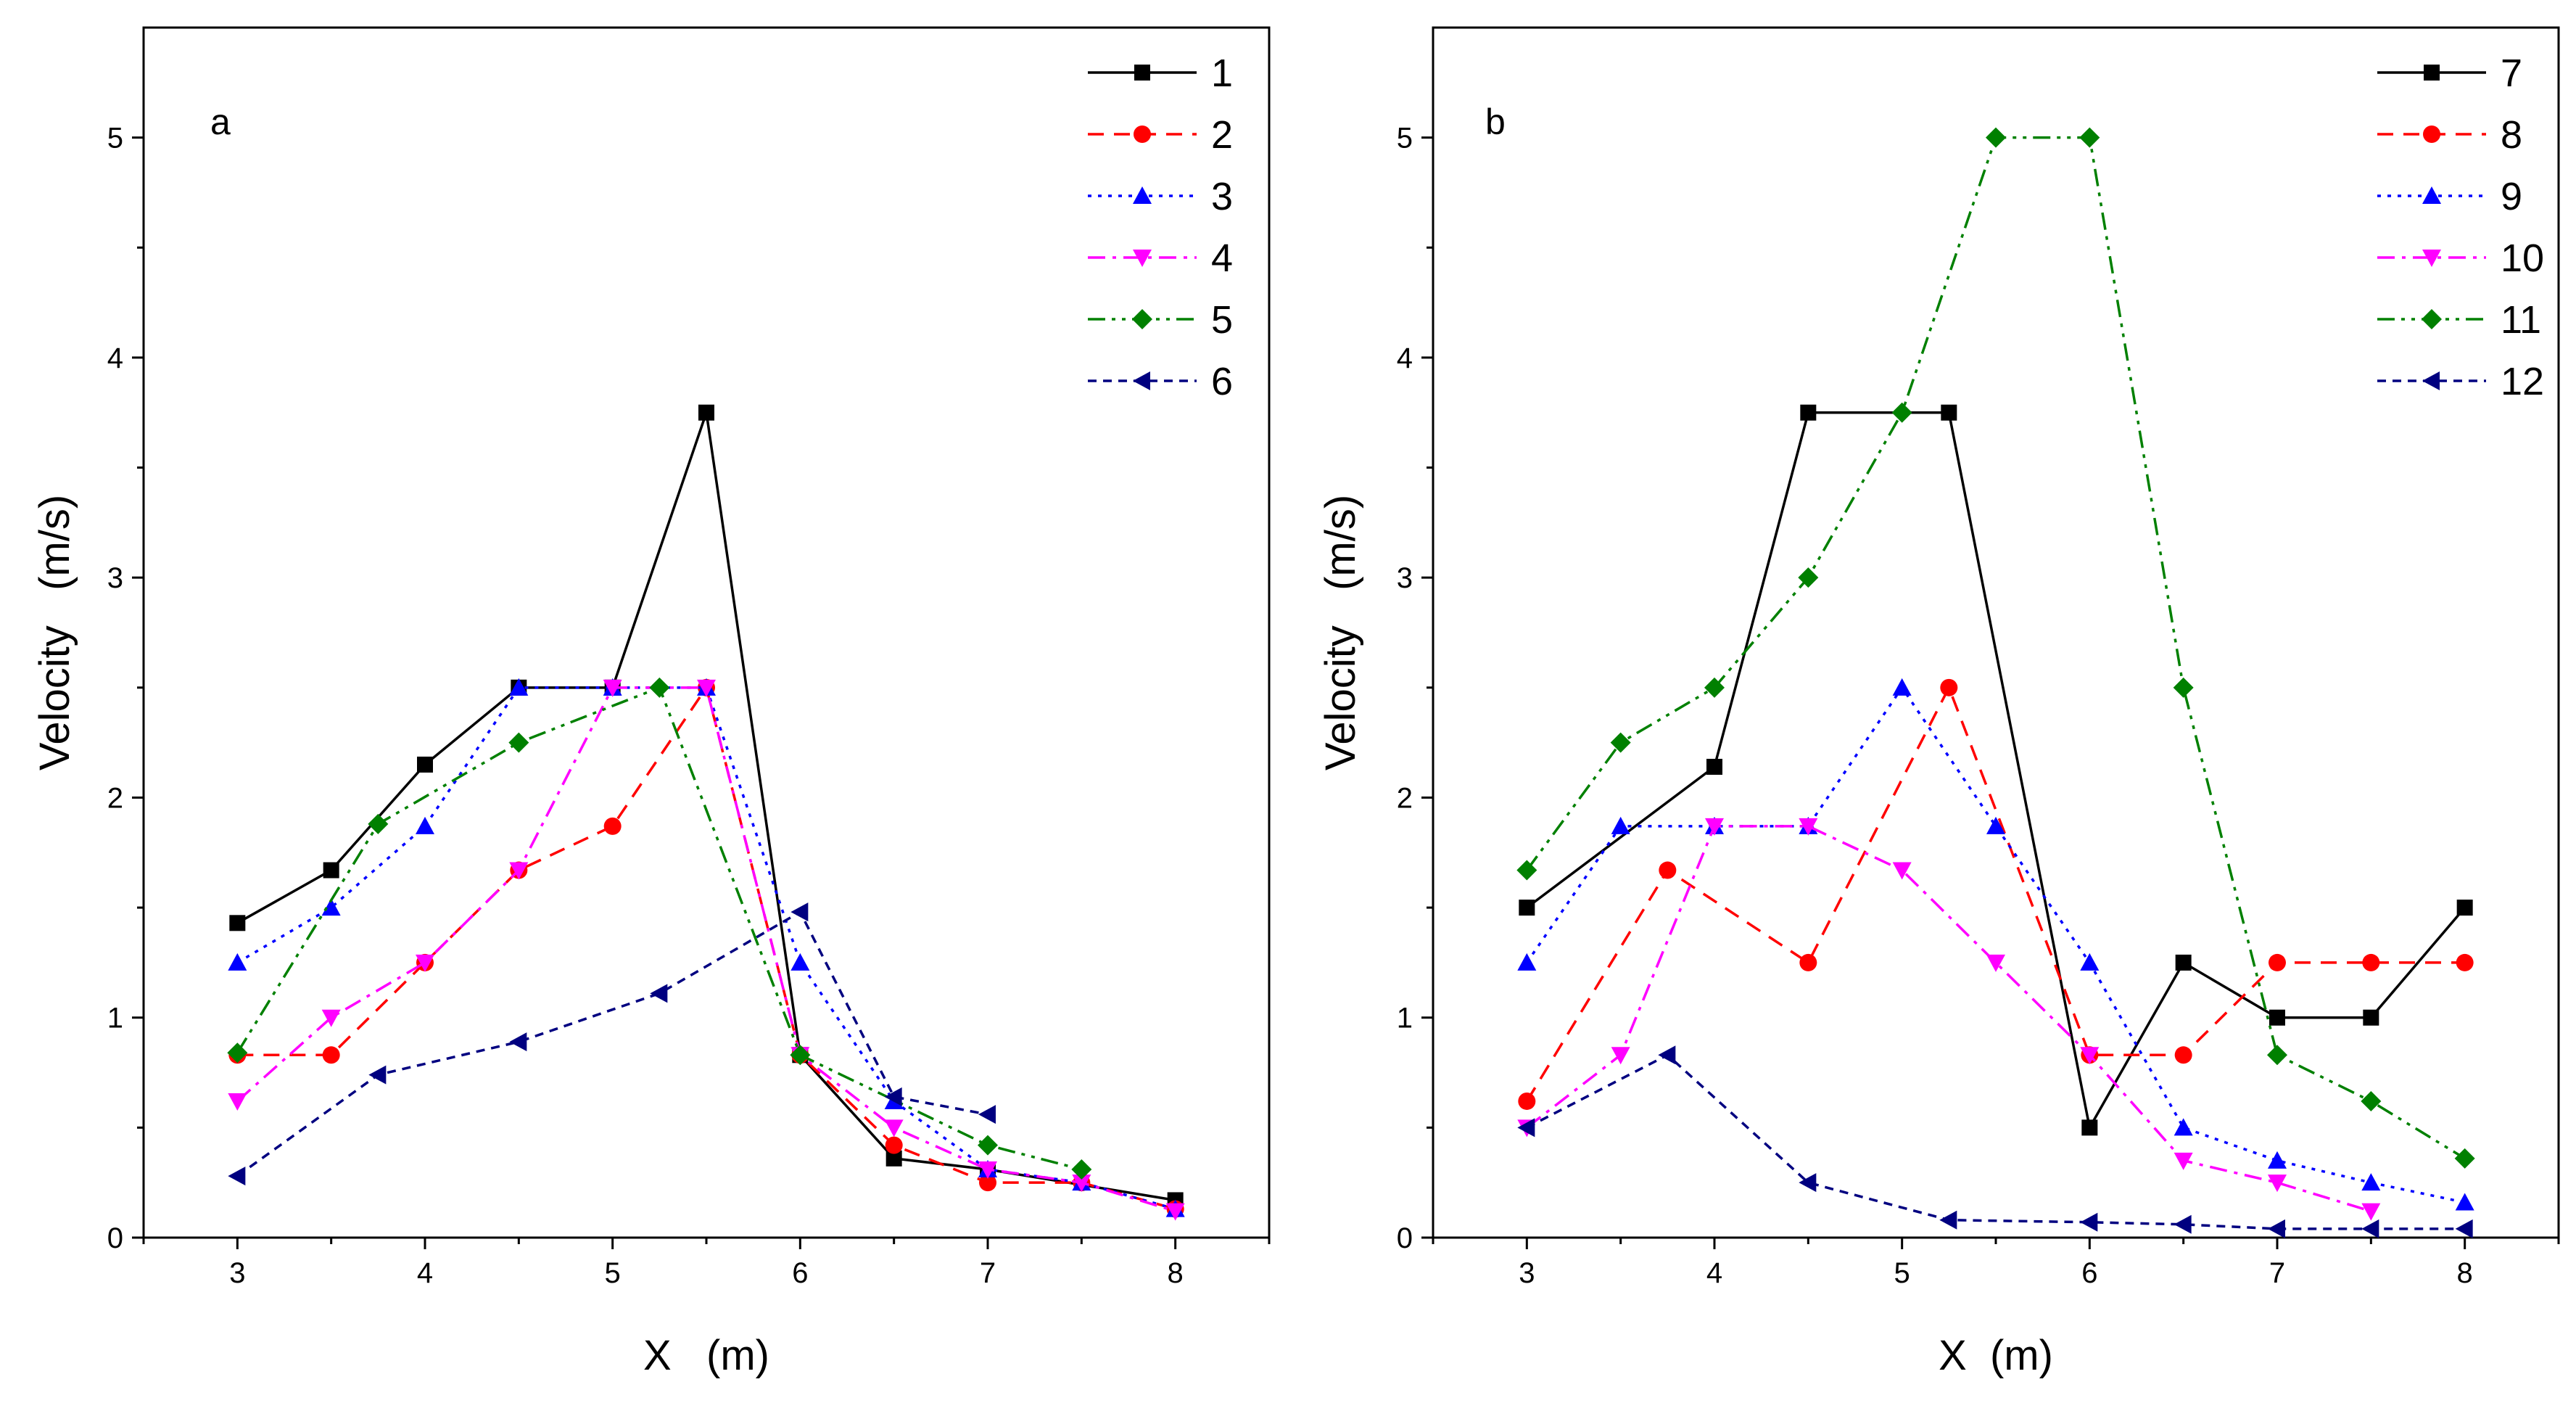  I want to click on y-tick-label: 1, so click(115, 1018).